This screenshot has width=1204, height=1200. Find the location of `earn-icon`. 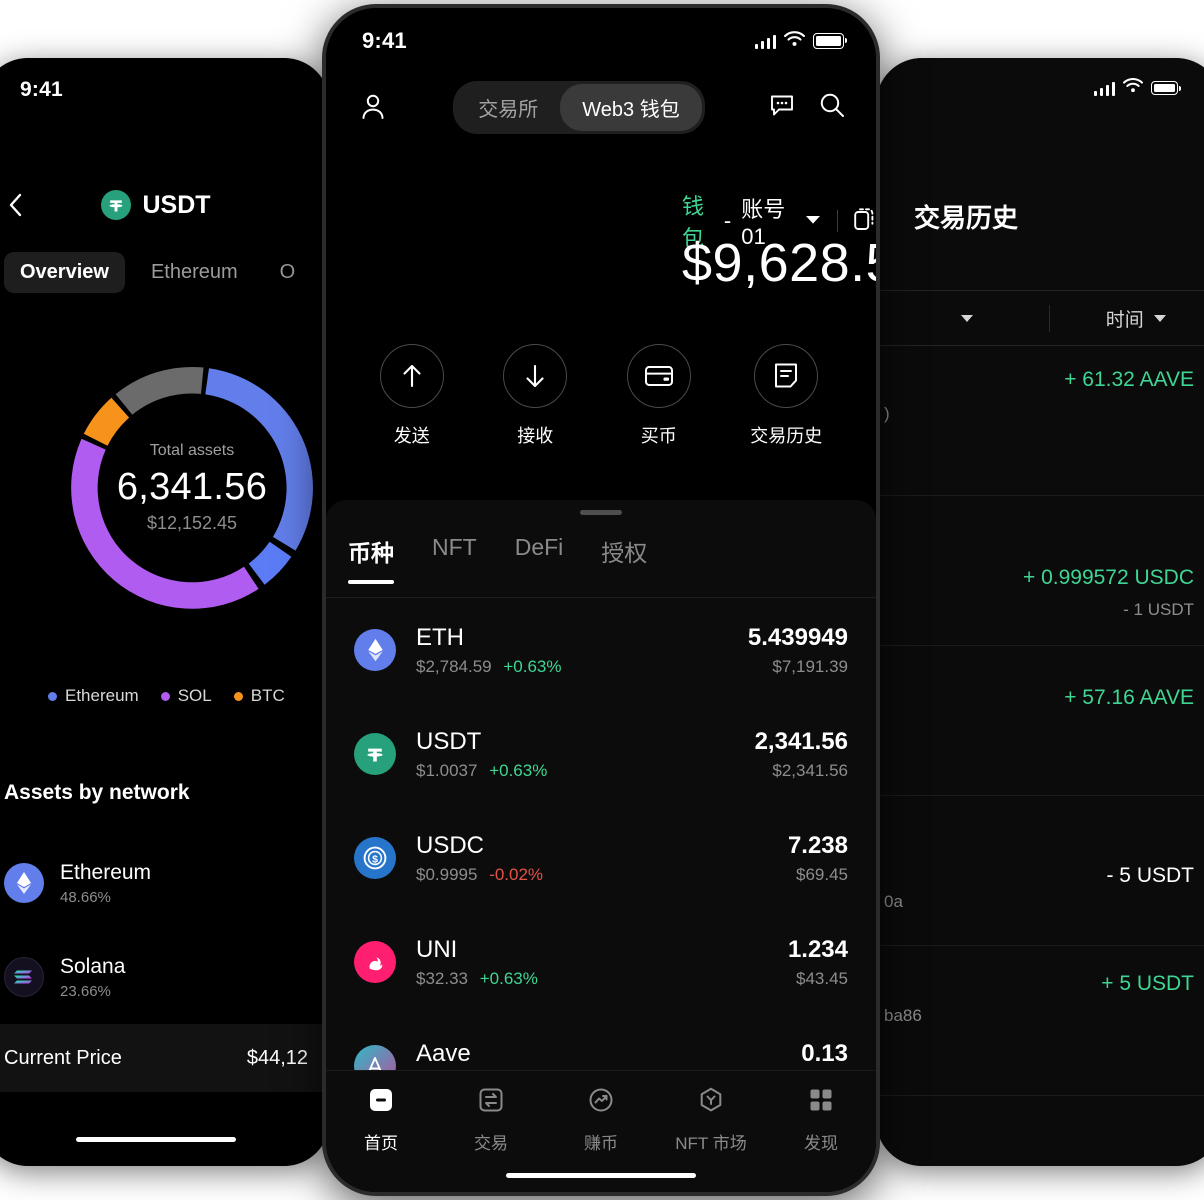

earn-icon is located at coordinates (601, 1102).